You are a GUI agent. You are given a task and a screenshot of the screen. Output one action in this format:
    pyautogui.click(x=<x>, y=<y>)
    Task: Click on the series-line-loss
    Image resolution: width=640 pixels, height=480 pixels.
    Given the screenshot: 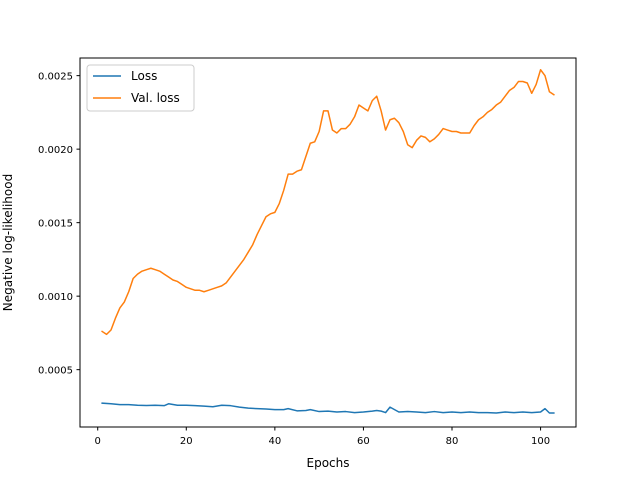 What is the action you would take?
    pyautogui.click(x=328, y=408)
    